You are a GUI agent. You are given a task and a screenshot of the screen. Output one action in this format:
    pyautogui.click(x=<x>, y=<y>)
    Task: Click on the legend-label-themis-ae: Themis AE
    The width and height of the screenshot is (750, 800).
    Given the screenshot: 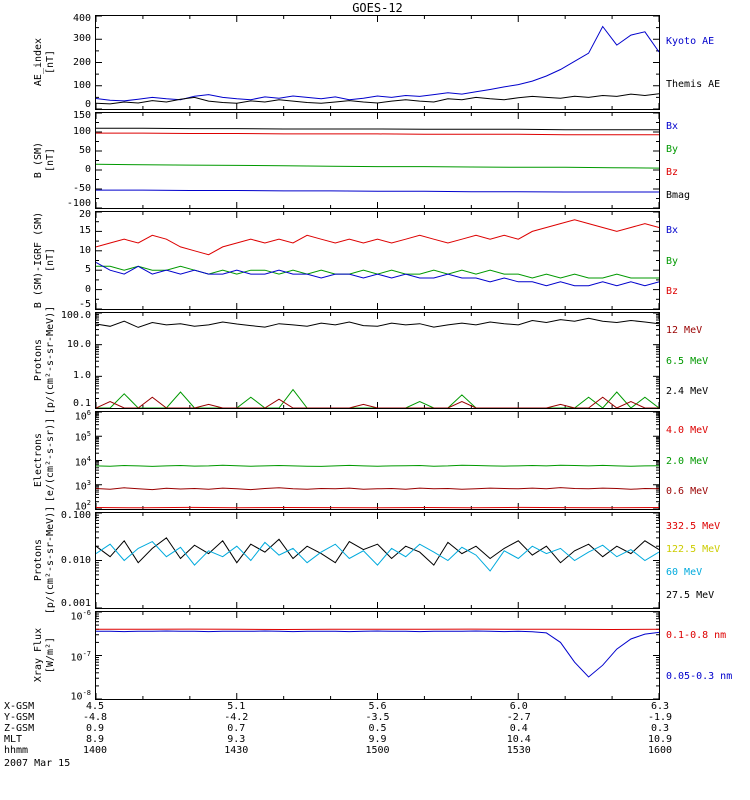 What is the action you would take?
    pyautogui.click(x=693, y=85)
    